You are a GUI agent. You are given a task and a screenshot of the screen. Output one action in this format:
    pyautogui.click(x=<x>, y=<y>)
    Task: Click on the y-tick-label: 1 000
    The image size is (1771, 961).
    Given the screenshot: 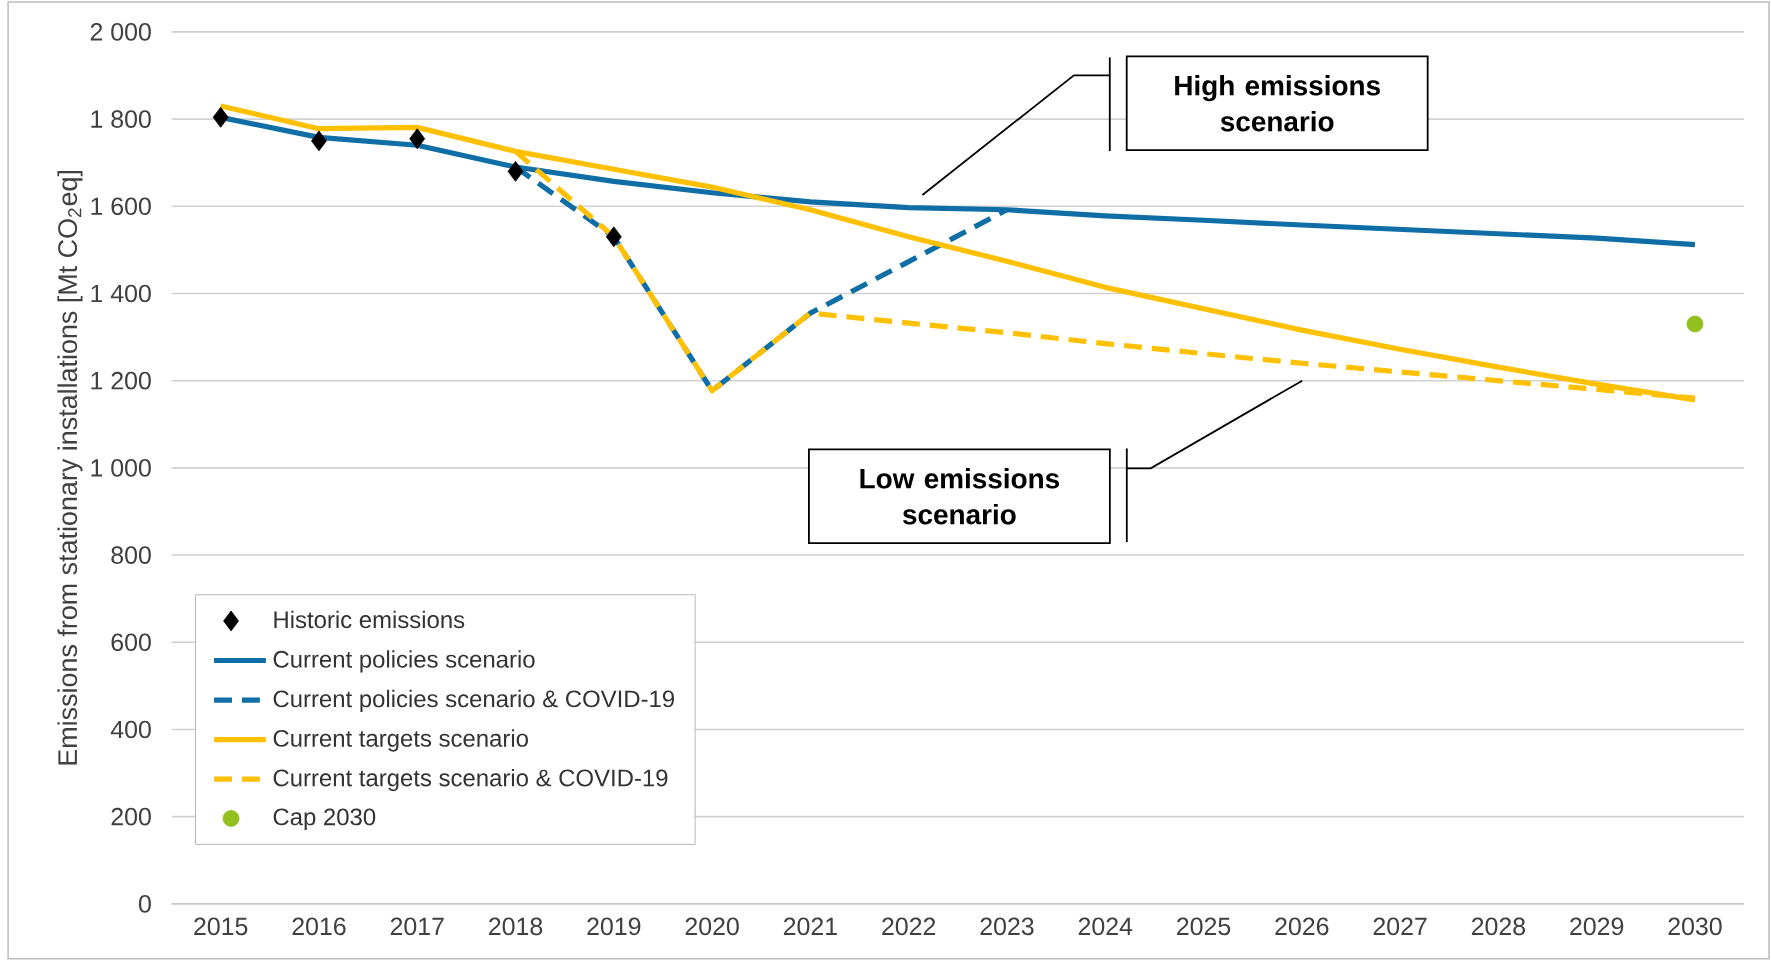 What is the action you would take?
    pyautogui.click(x=121, y=468)
    